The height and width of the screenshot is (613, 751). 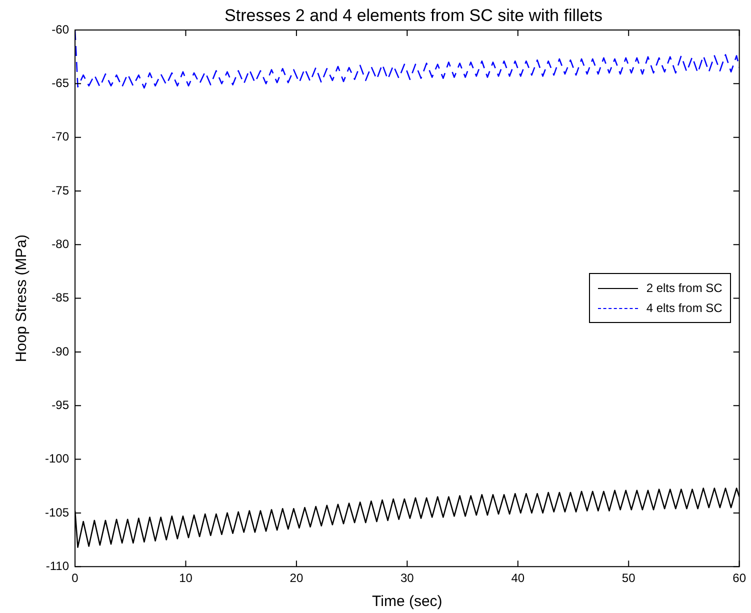 I want to click on y-tick-label: -80, so click(x=61, y=243).